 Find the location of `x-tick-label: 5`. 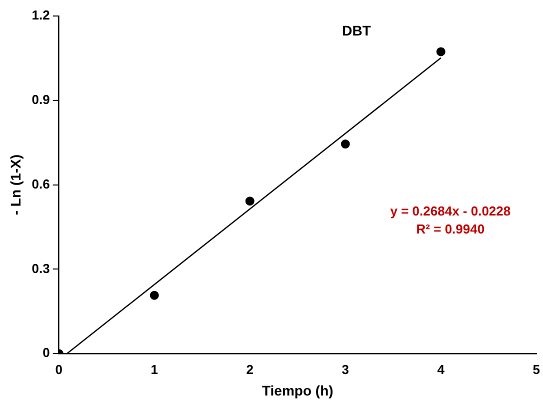

x-tick-label: 5 is located at coordinates (536, 369).